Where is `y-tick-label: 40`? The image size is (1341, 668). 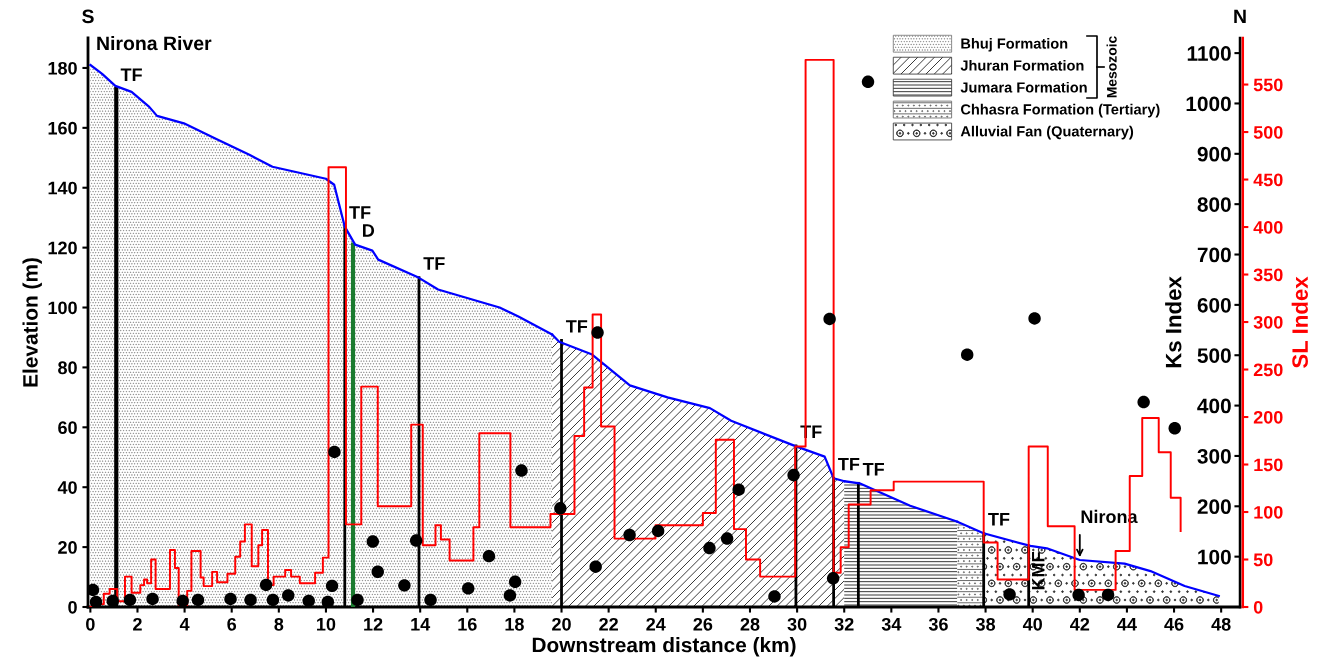 y-tick-label: 40 is located at coordinates (67, 487).